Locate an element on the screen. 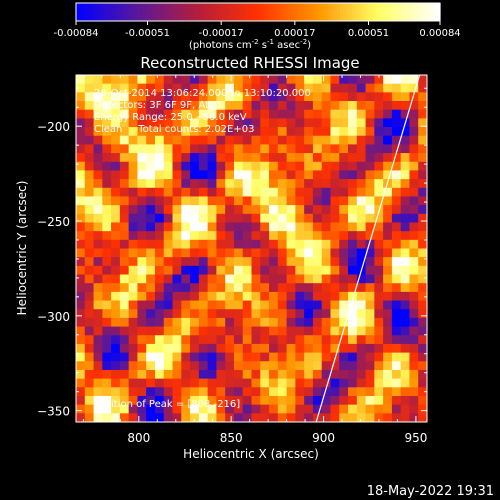  colorbar-unit-label: (photons cm-2 s-1 asec-2) is located at coordinates (250, 44).